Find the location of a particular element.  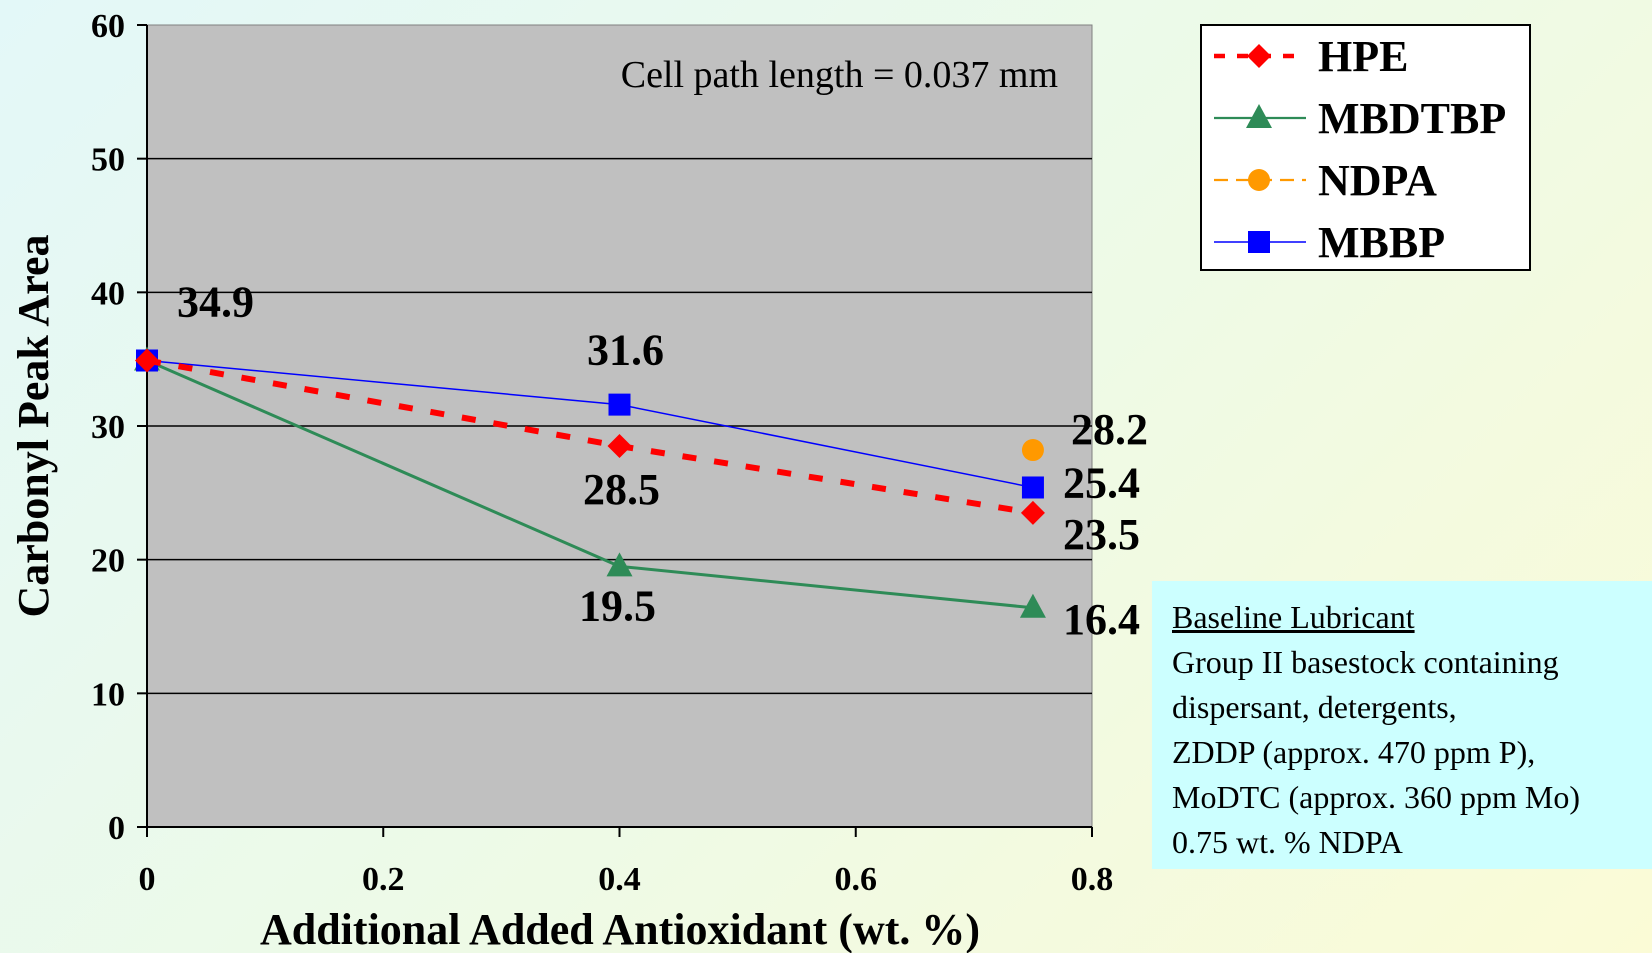

x-tick-label: 0.6 is located at coordinates (856, 879).